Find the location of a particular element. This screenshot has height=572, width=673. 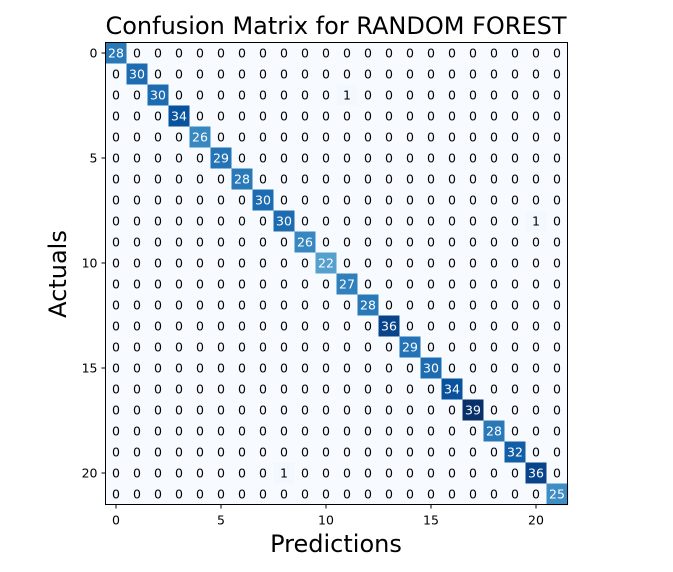

x-axis-ticks: 0 5 10 15 20 is located at coordinates (328, 516).